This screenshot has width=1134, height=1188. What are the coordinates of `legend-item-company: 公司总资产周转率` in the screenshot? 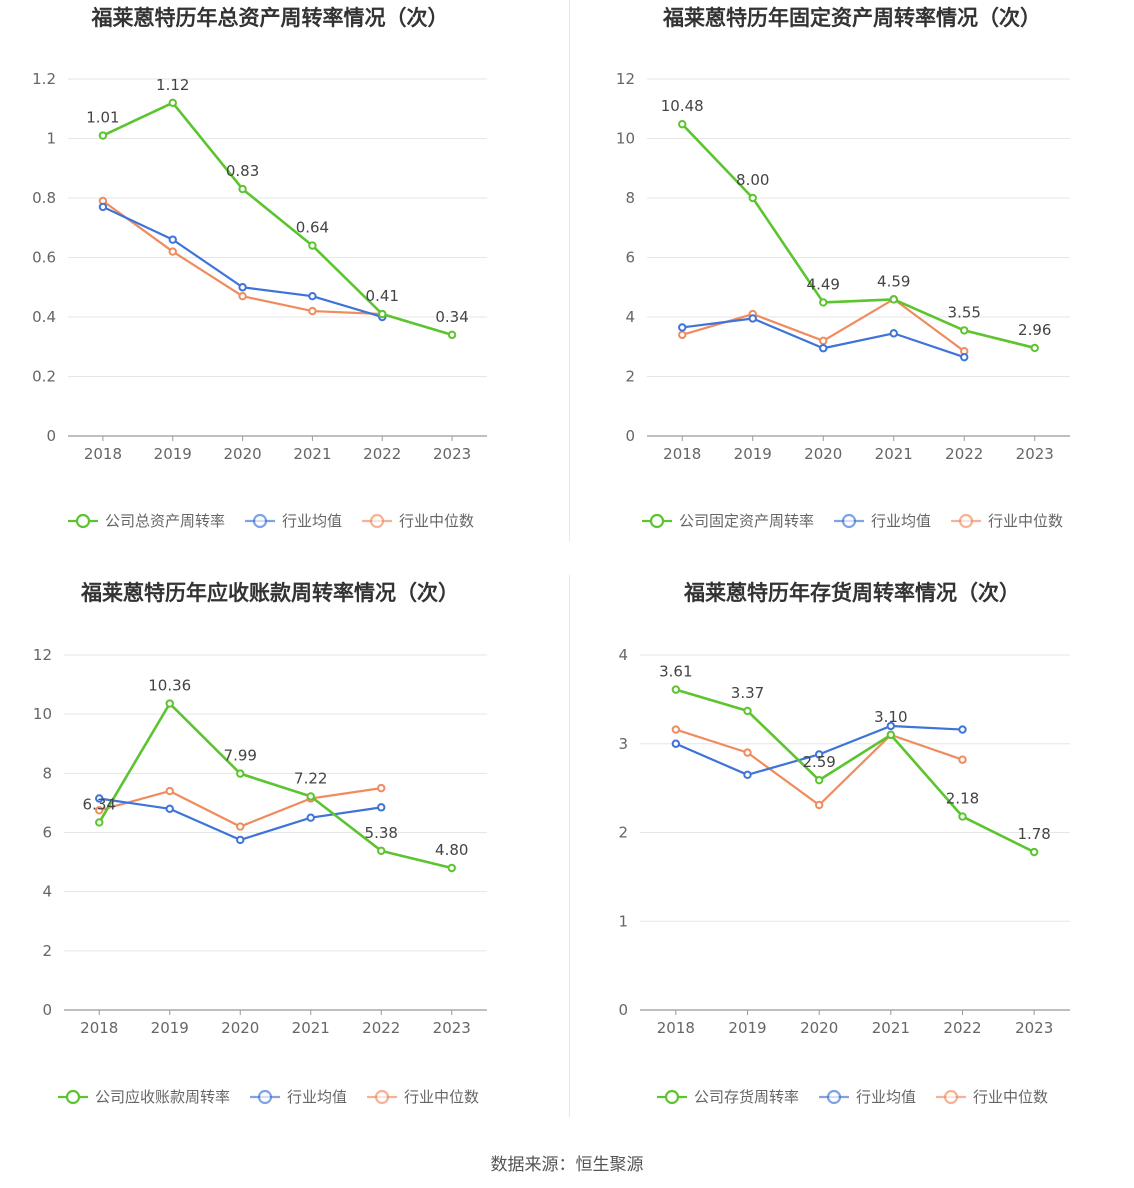 It's located at (146, 521).